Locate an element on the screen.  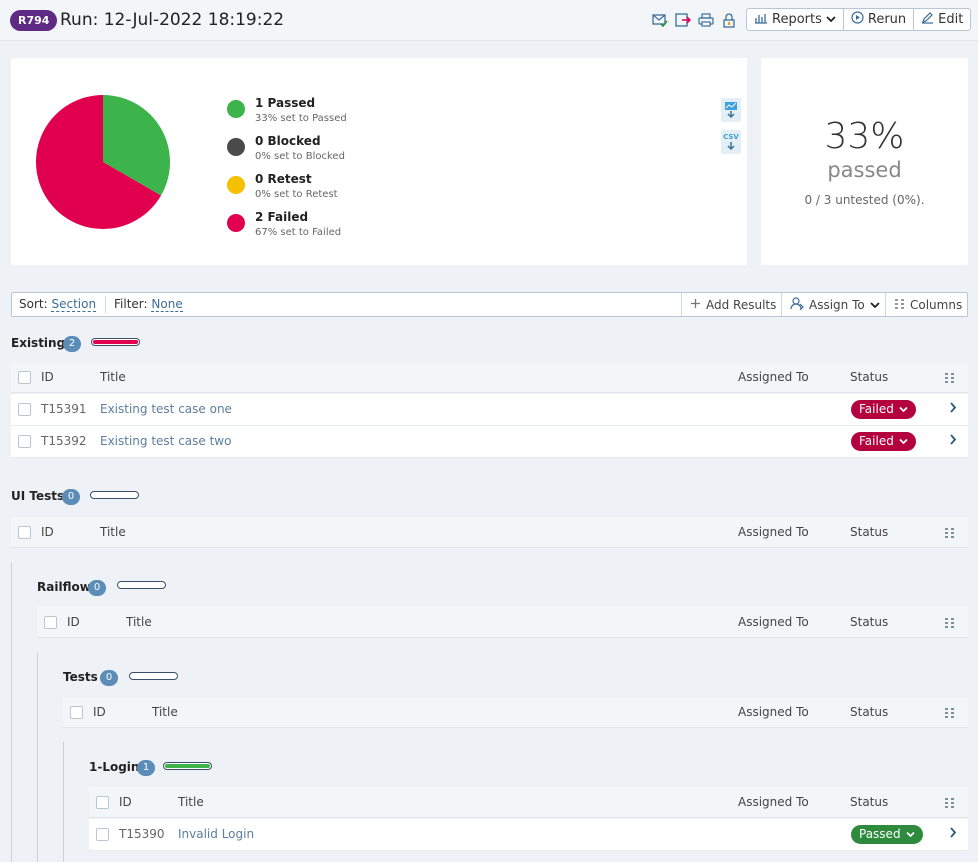
legend-title: 0 Blocked is located at coordinates (288, 141).